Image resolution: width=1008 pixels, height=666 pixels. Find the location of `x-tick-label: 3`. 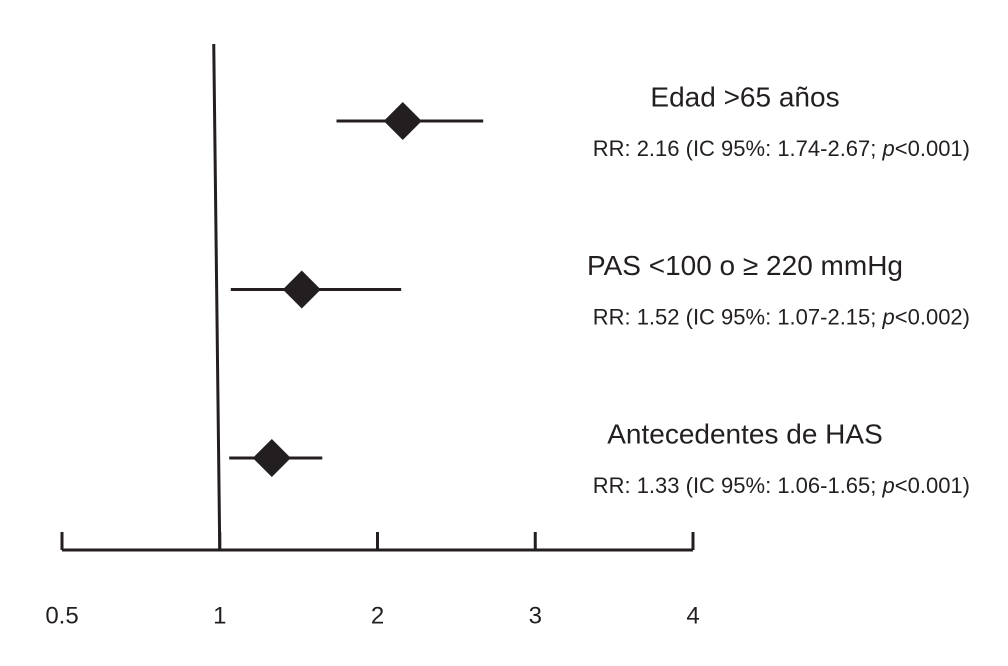

x-tick-label: 3 is located at coordinates (535, 615).